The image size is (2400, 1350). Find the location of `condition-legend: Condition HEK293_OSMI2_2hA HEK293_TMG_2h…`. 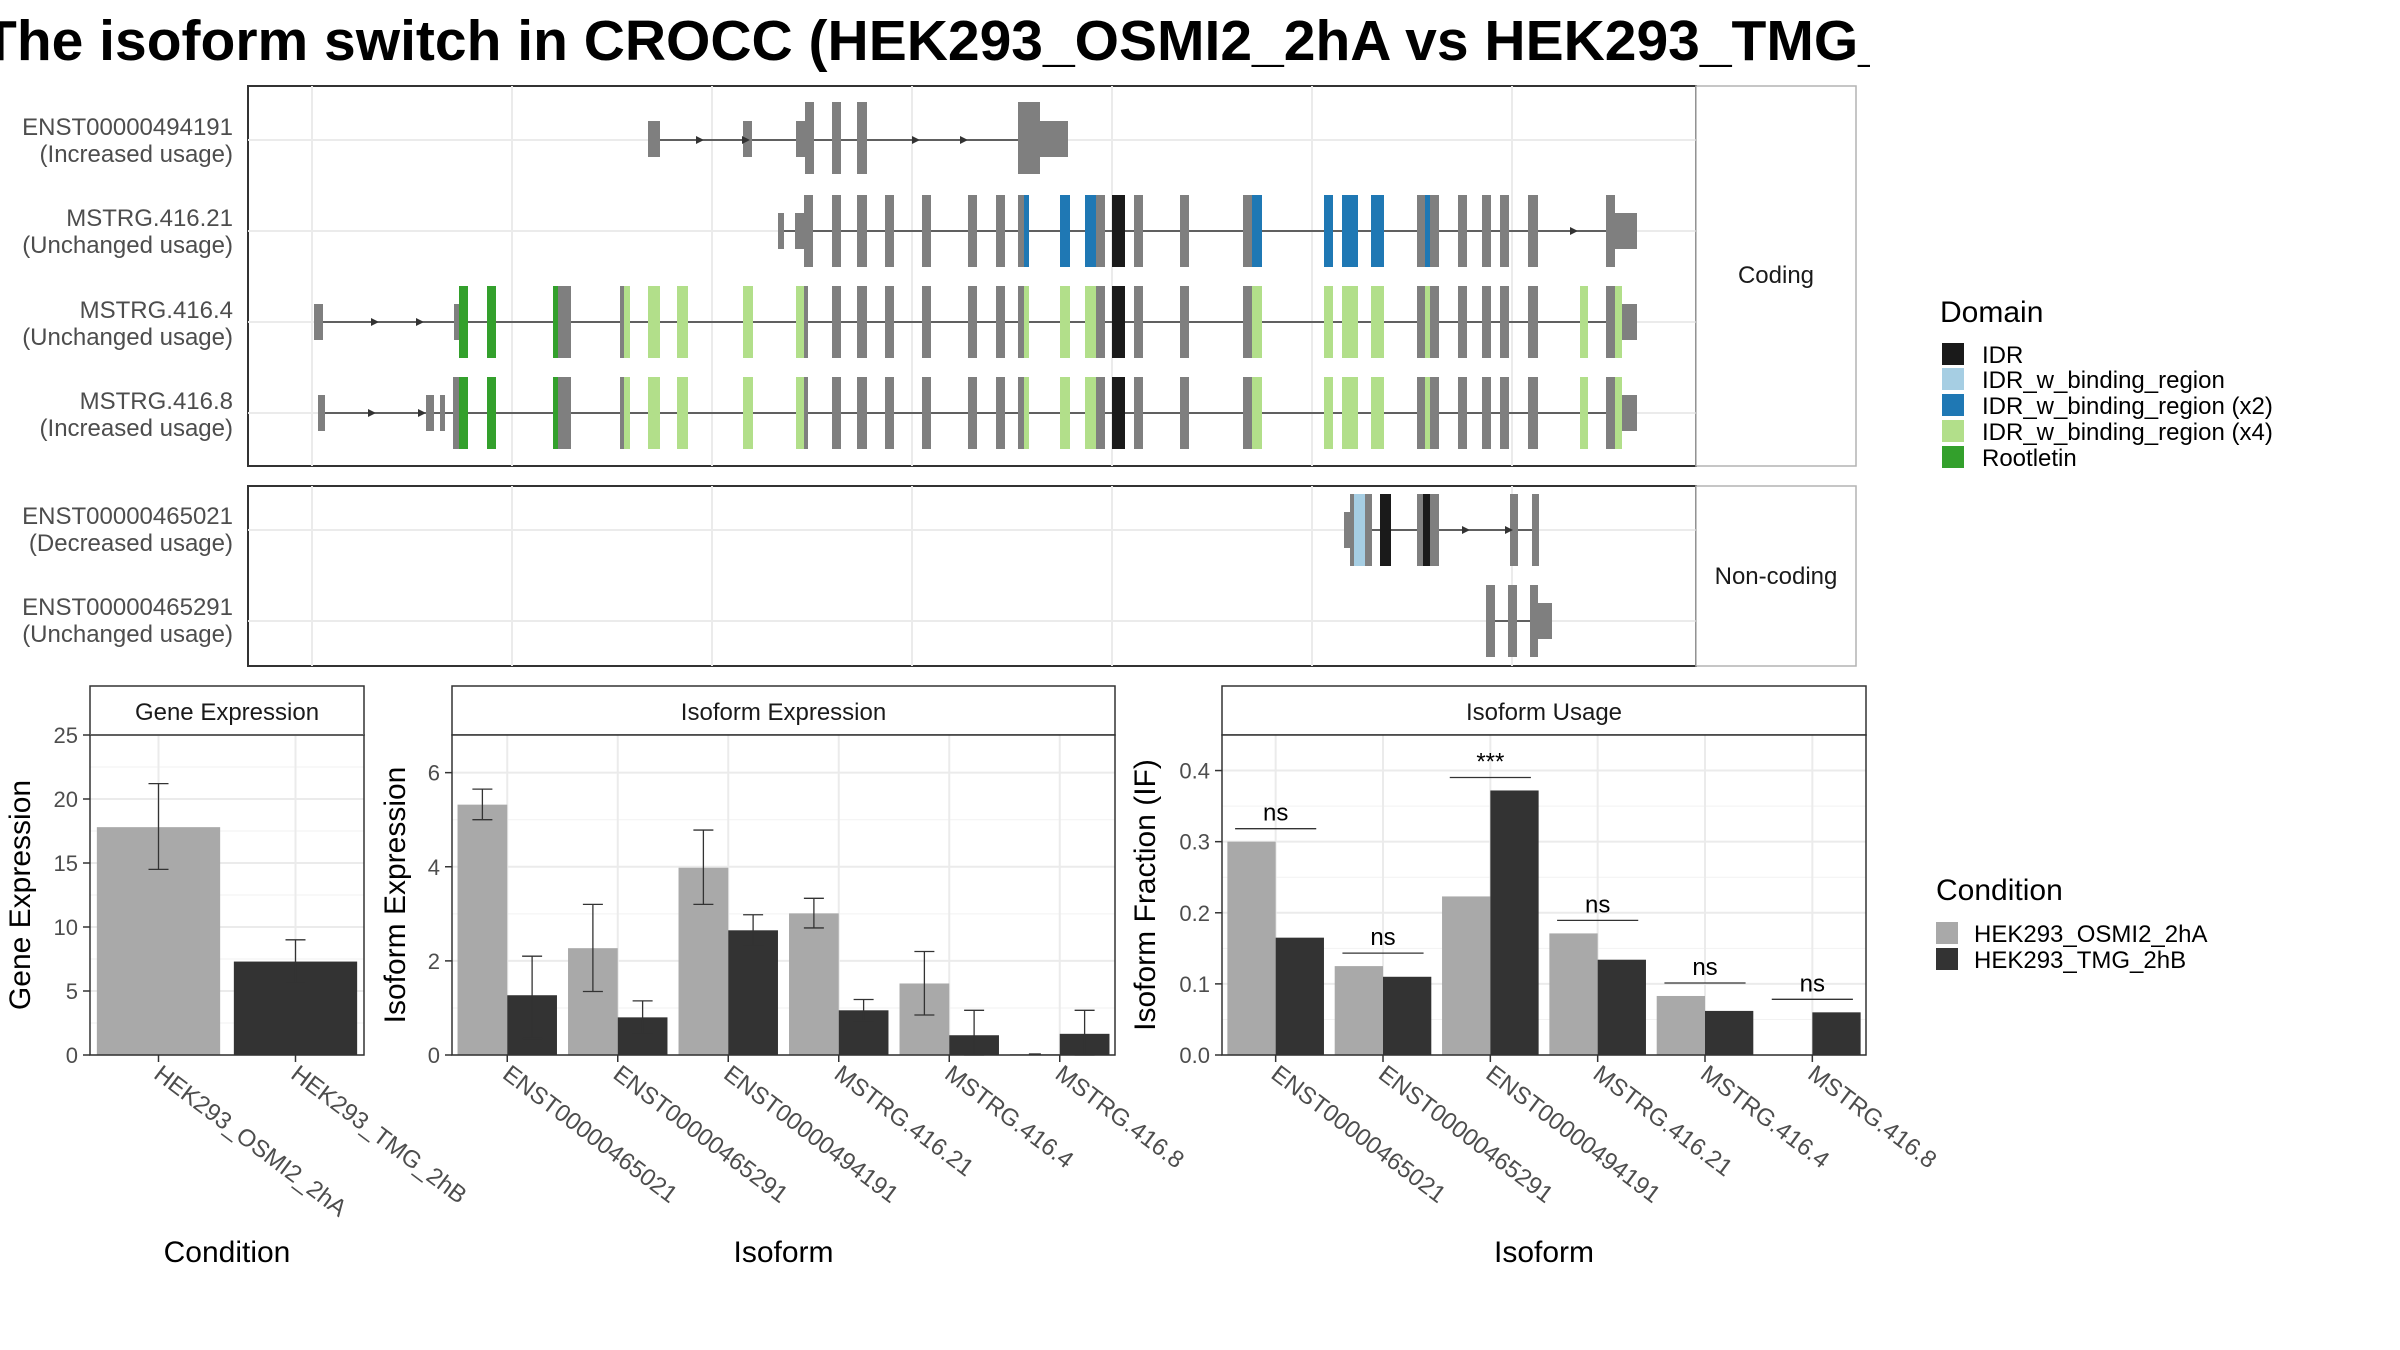

condition-legend: Condition HEK293_OSMI2_2hA HEK293_TMG_2h… is located at coordinates (2071, 924).